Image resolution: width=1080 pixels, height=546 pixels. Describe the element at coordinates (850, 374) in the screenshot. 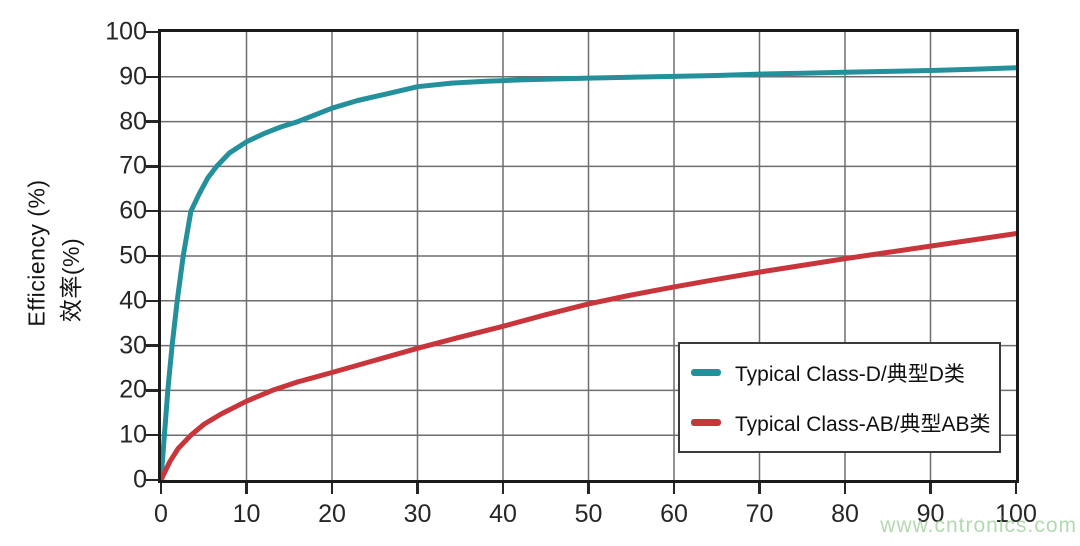

I see `legend-label-class-d: Typical Class-D/典型D类` at that location.